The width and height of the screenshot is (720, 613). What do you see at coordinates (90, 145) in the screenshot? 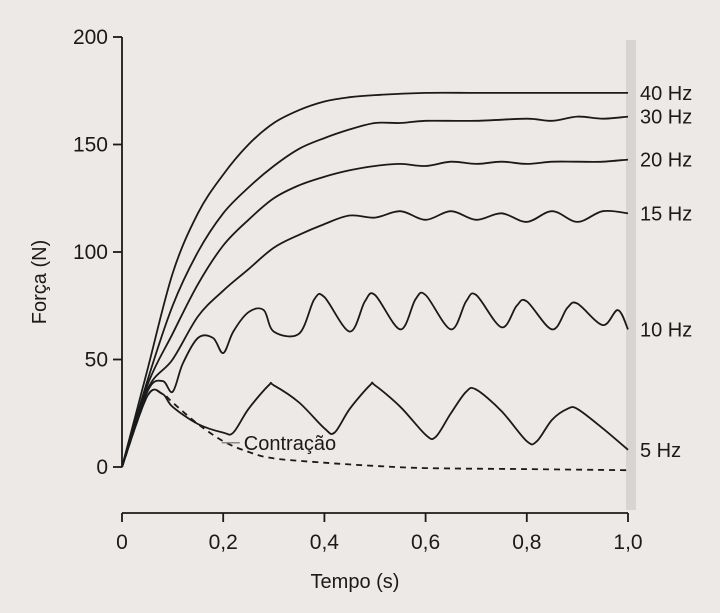
I see `y-tick-label: 150` at bounding box center [90, 145].